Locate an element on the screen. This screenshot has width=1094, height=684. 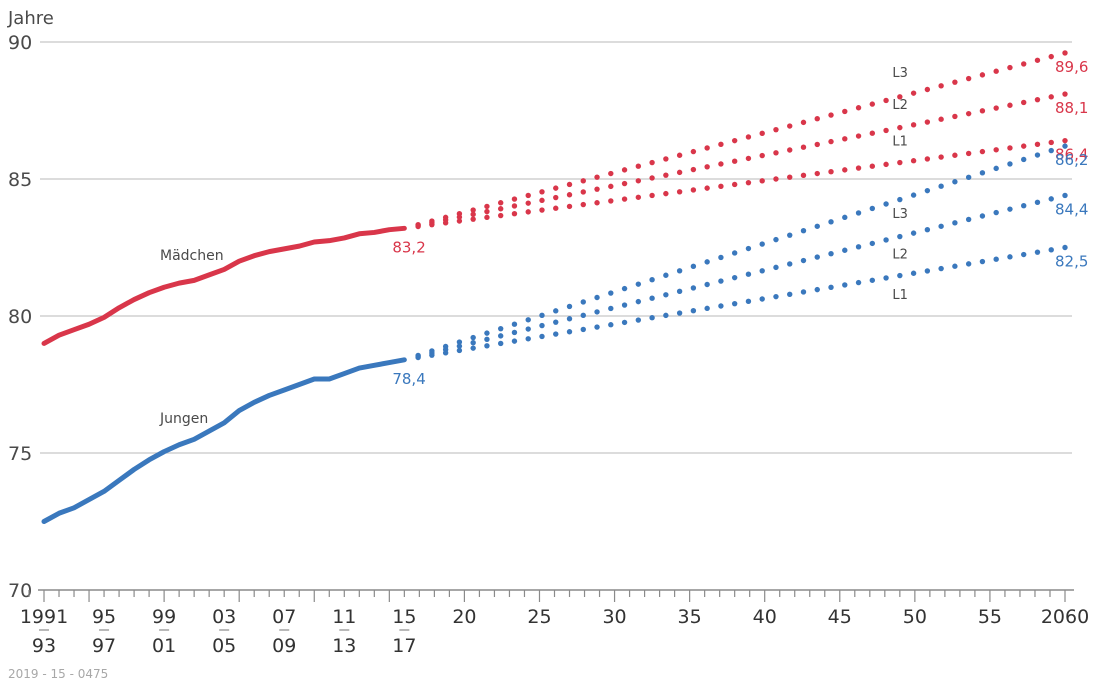
x-tick-label: 1991 is located at coordinates (44, 617).